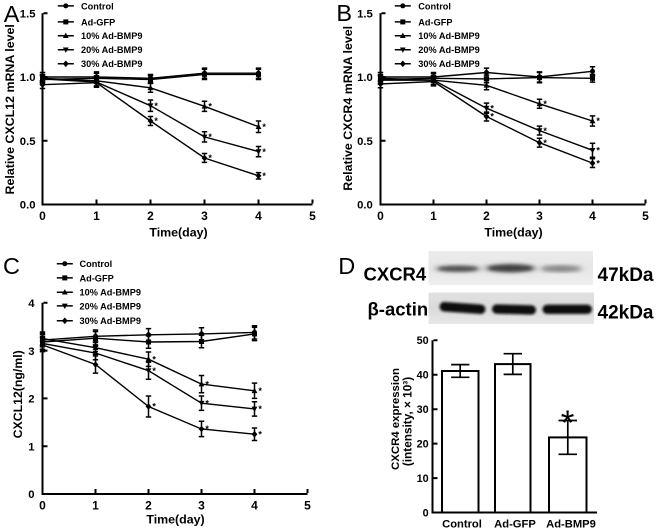 Image resolution: width=657 pixels, height=531 pixels. I want to click on svg-text: 20, so click(423, 445).